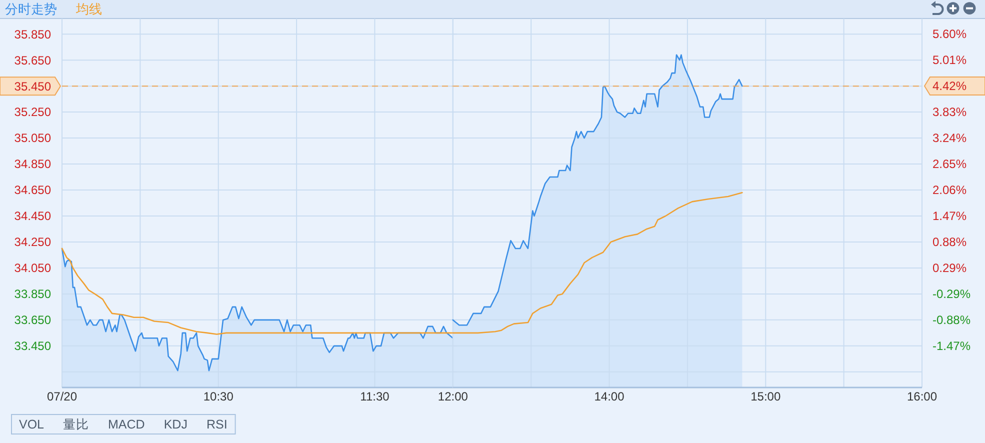 This screenshot has width=985, height=443. I want to click on y2-tick-label: 1.47%, so click(949, 216).